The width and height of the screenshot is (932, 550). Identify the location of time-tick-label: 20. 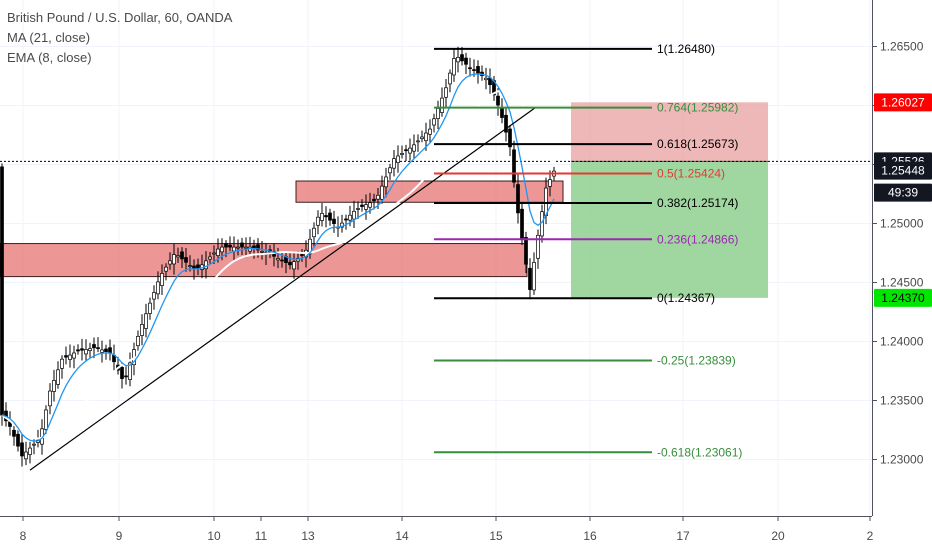
(778, 536).